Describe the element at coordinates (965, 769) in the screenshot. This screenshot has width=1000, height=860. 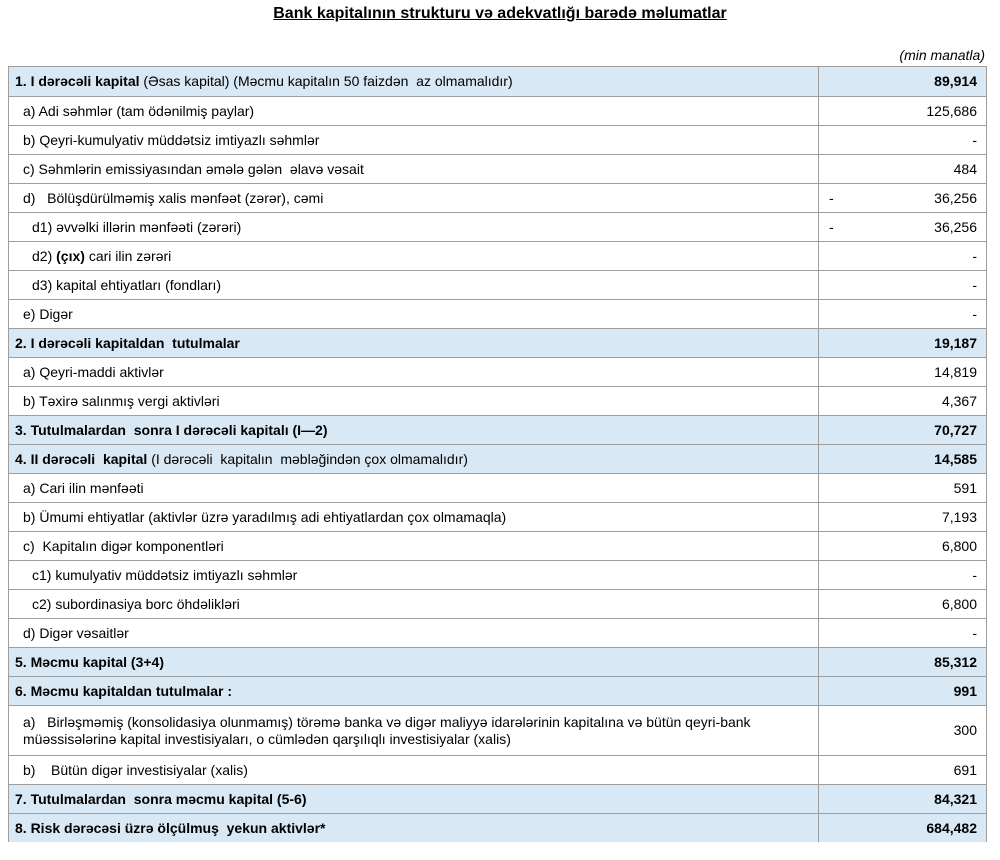
I see `row-amount: 691` at that location.